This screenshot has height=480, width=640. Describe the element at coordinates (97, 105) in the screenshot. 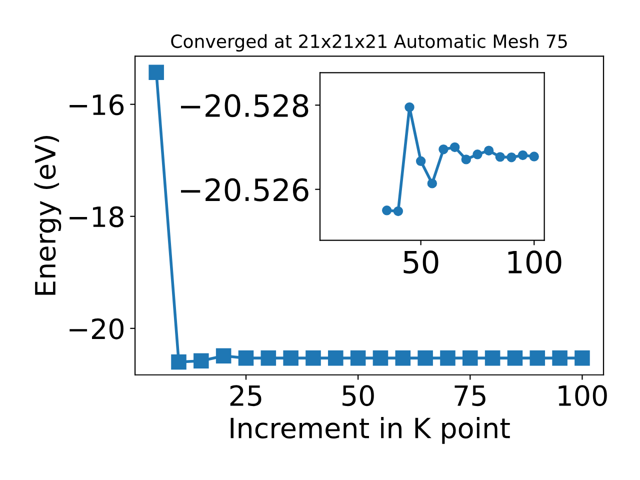

I see `y-tick-label: −16` at that location.